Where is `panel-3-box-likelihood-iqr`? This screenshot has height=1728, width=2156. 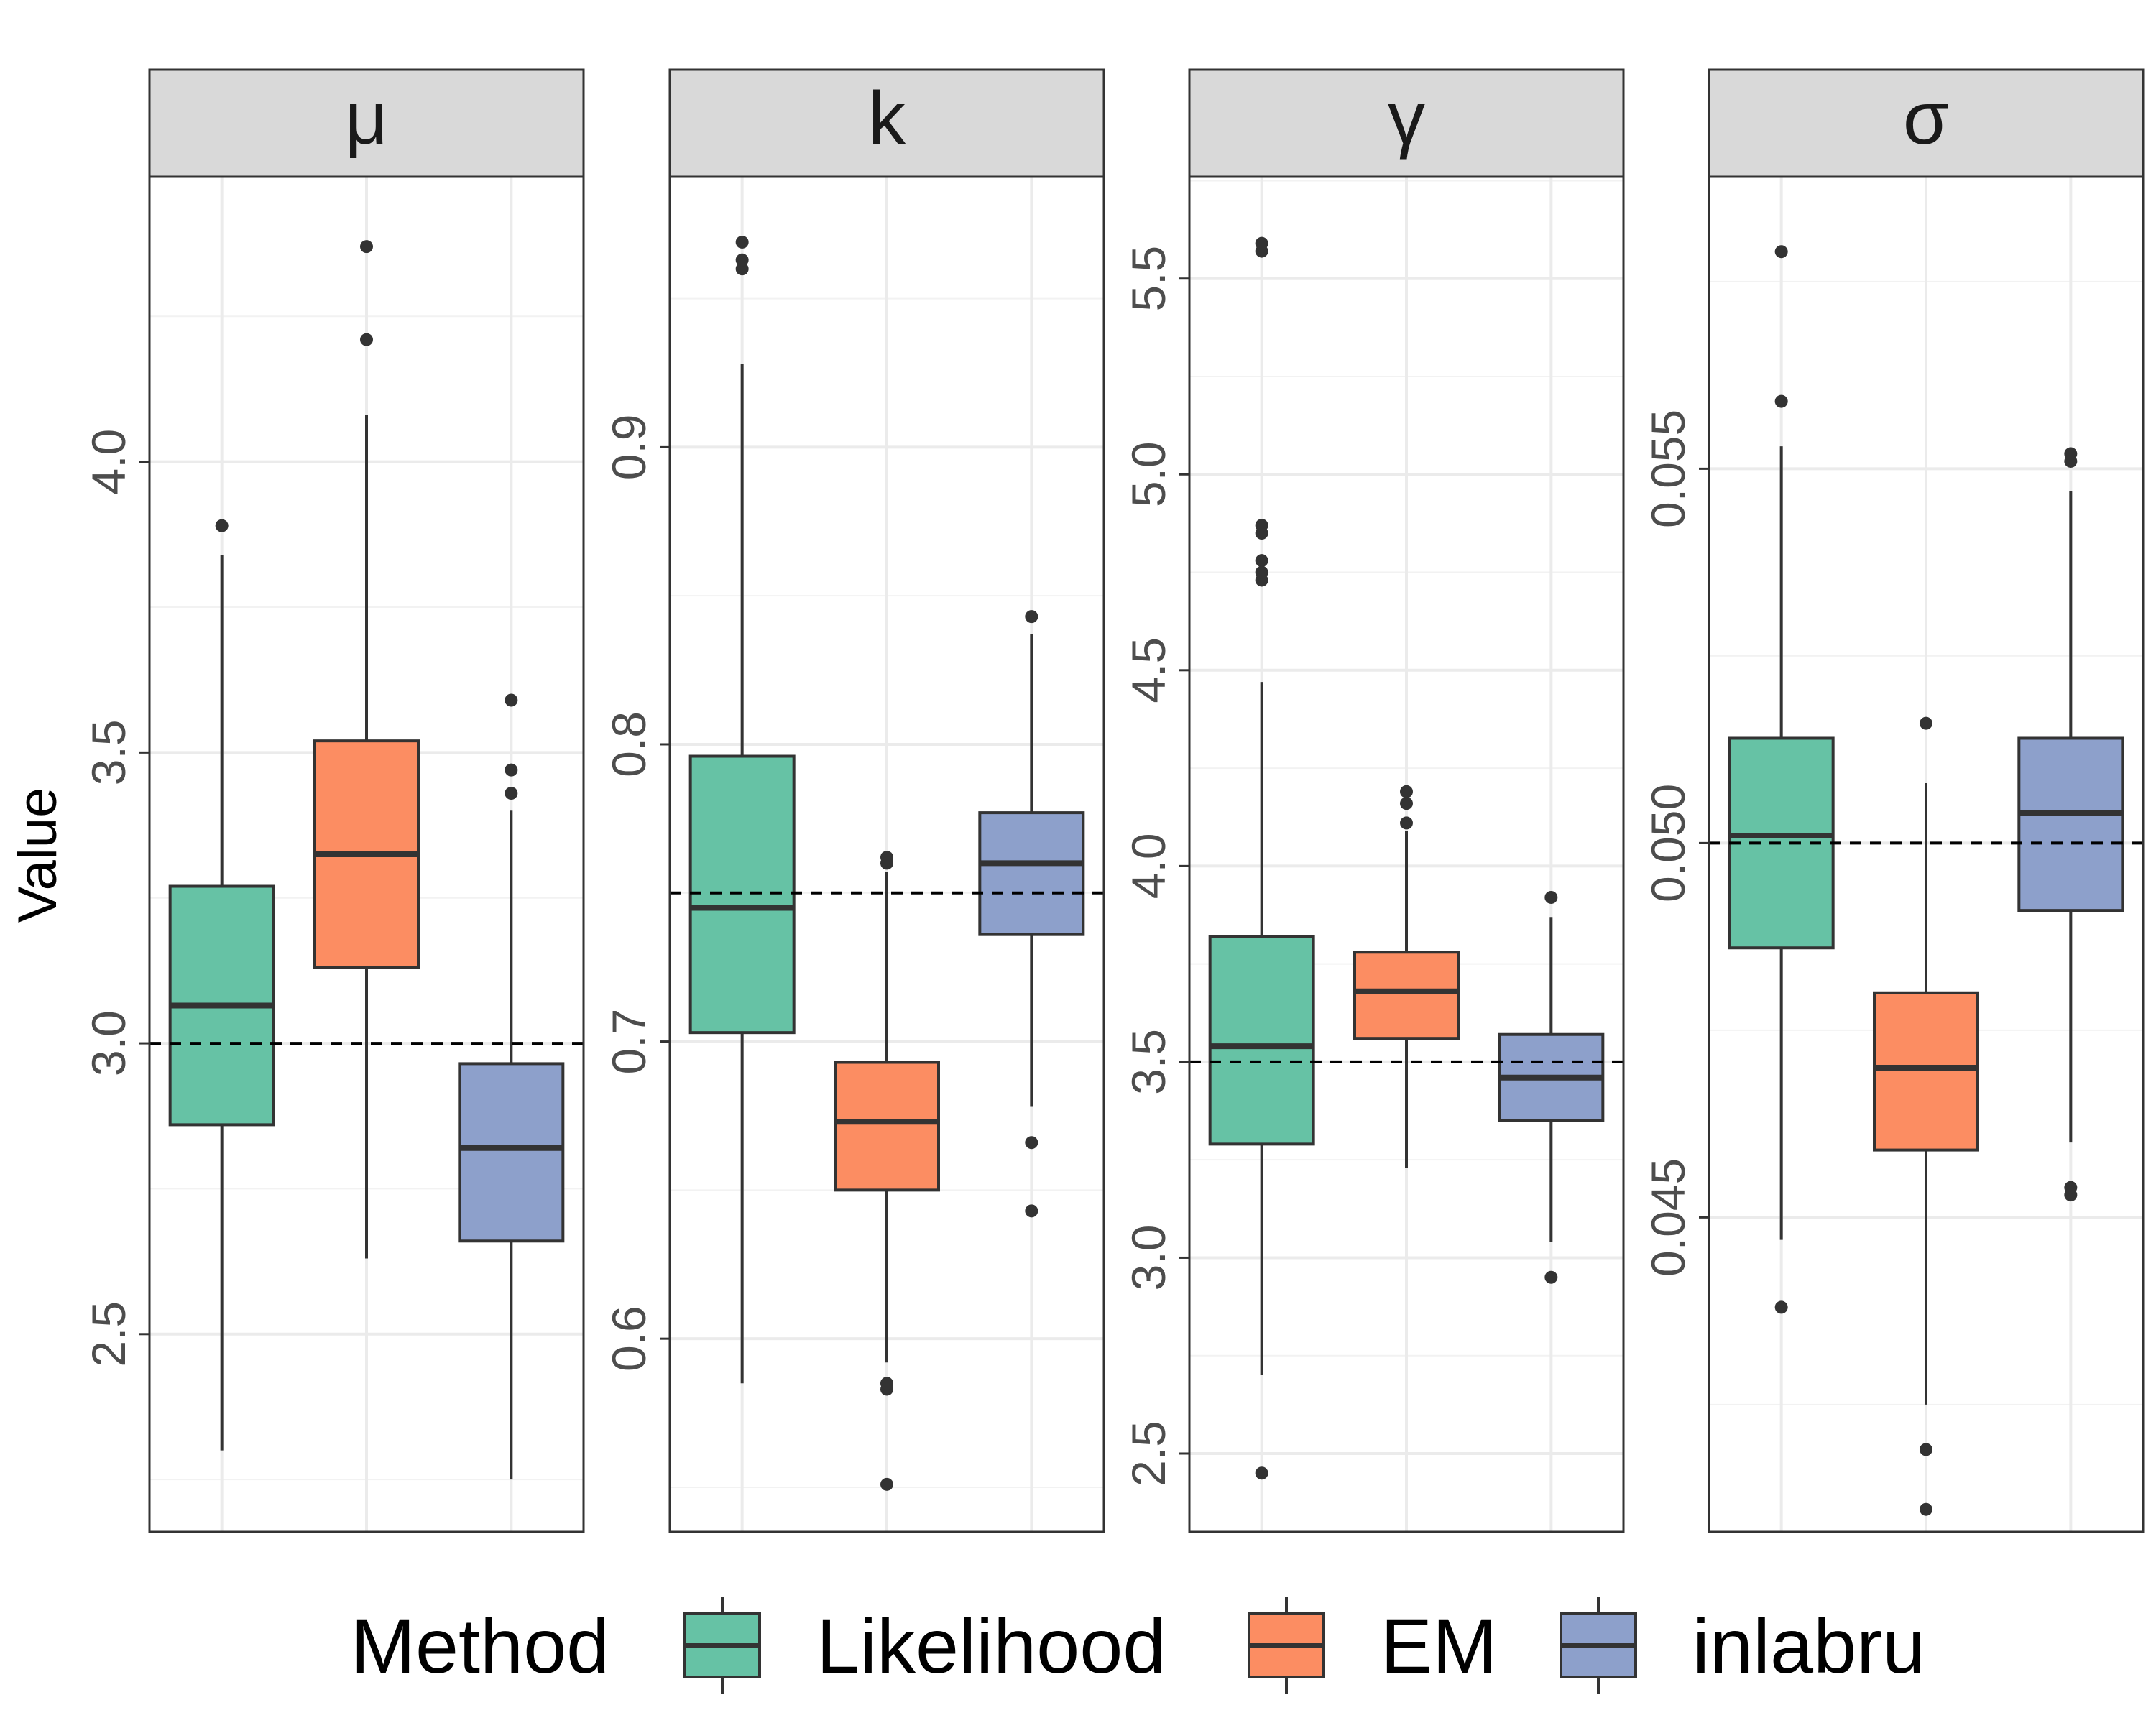 panel-3-box-likelihood-iqr is located at coordinates (1261, 1040).